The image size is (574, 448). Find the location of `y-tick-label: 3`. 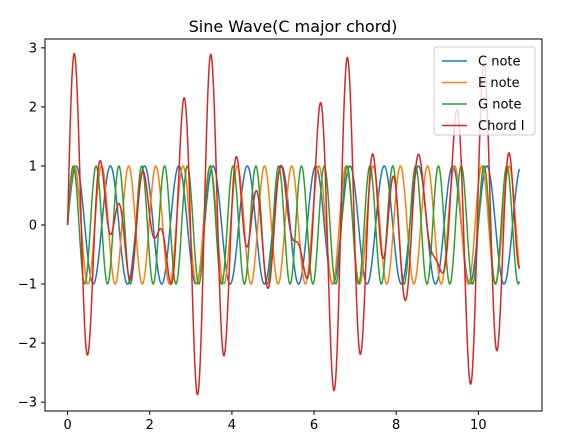

y-tick-label: 3 is located at coordinates (33, 48).